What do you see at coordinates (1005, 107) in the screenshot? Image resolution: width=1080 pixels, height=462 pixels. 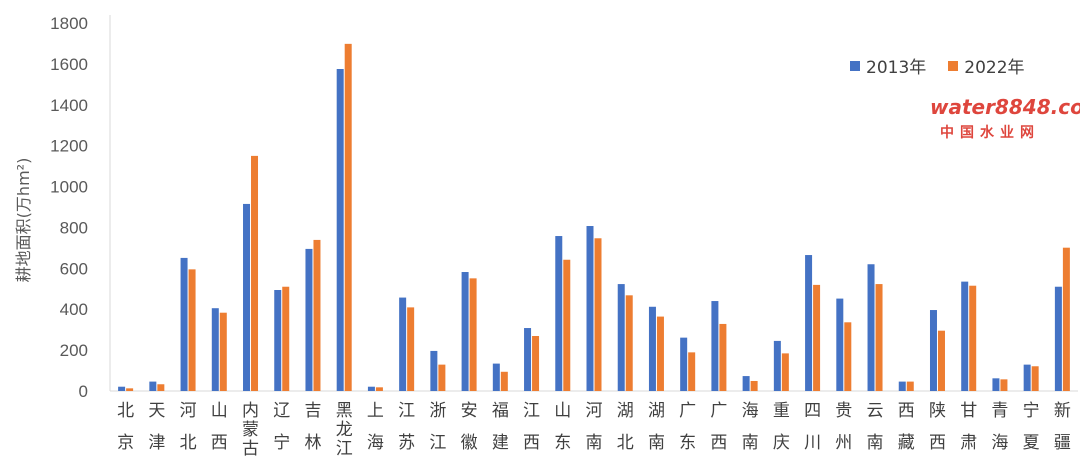 I see `watermark-logo: water8848.com` at bounding box center [1005, 107].